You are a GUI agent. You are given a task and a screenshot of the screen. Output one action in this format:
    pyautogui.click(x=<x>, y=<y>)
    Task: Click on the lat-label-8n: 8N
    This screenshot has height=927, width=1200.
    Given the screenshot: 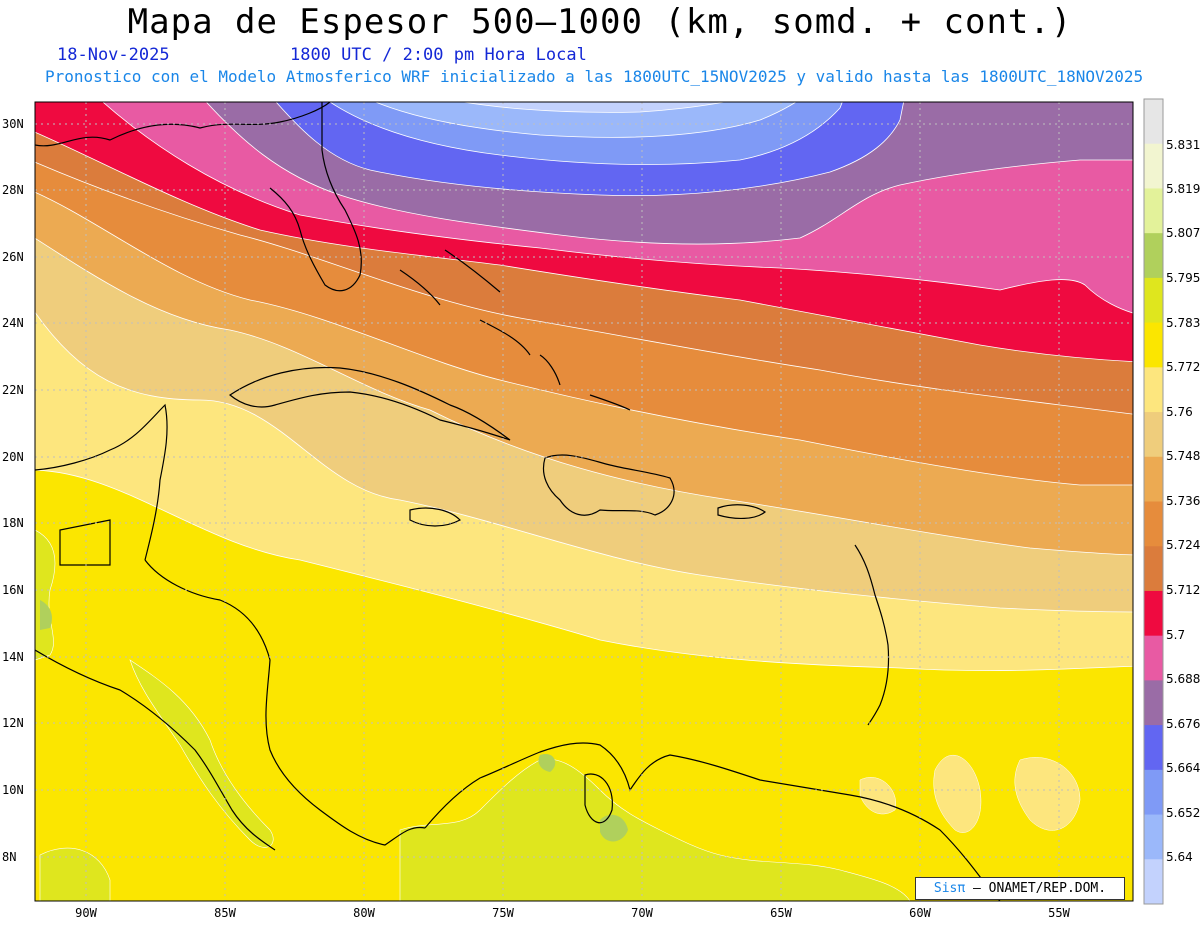 What is the action you would take?
    pyautogui.click(x=9, y=857)
    